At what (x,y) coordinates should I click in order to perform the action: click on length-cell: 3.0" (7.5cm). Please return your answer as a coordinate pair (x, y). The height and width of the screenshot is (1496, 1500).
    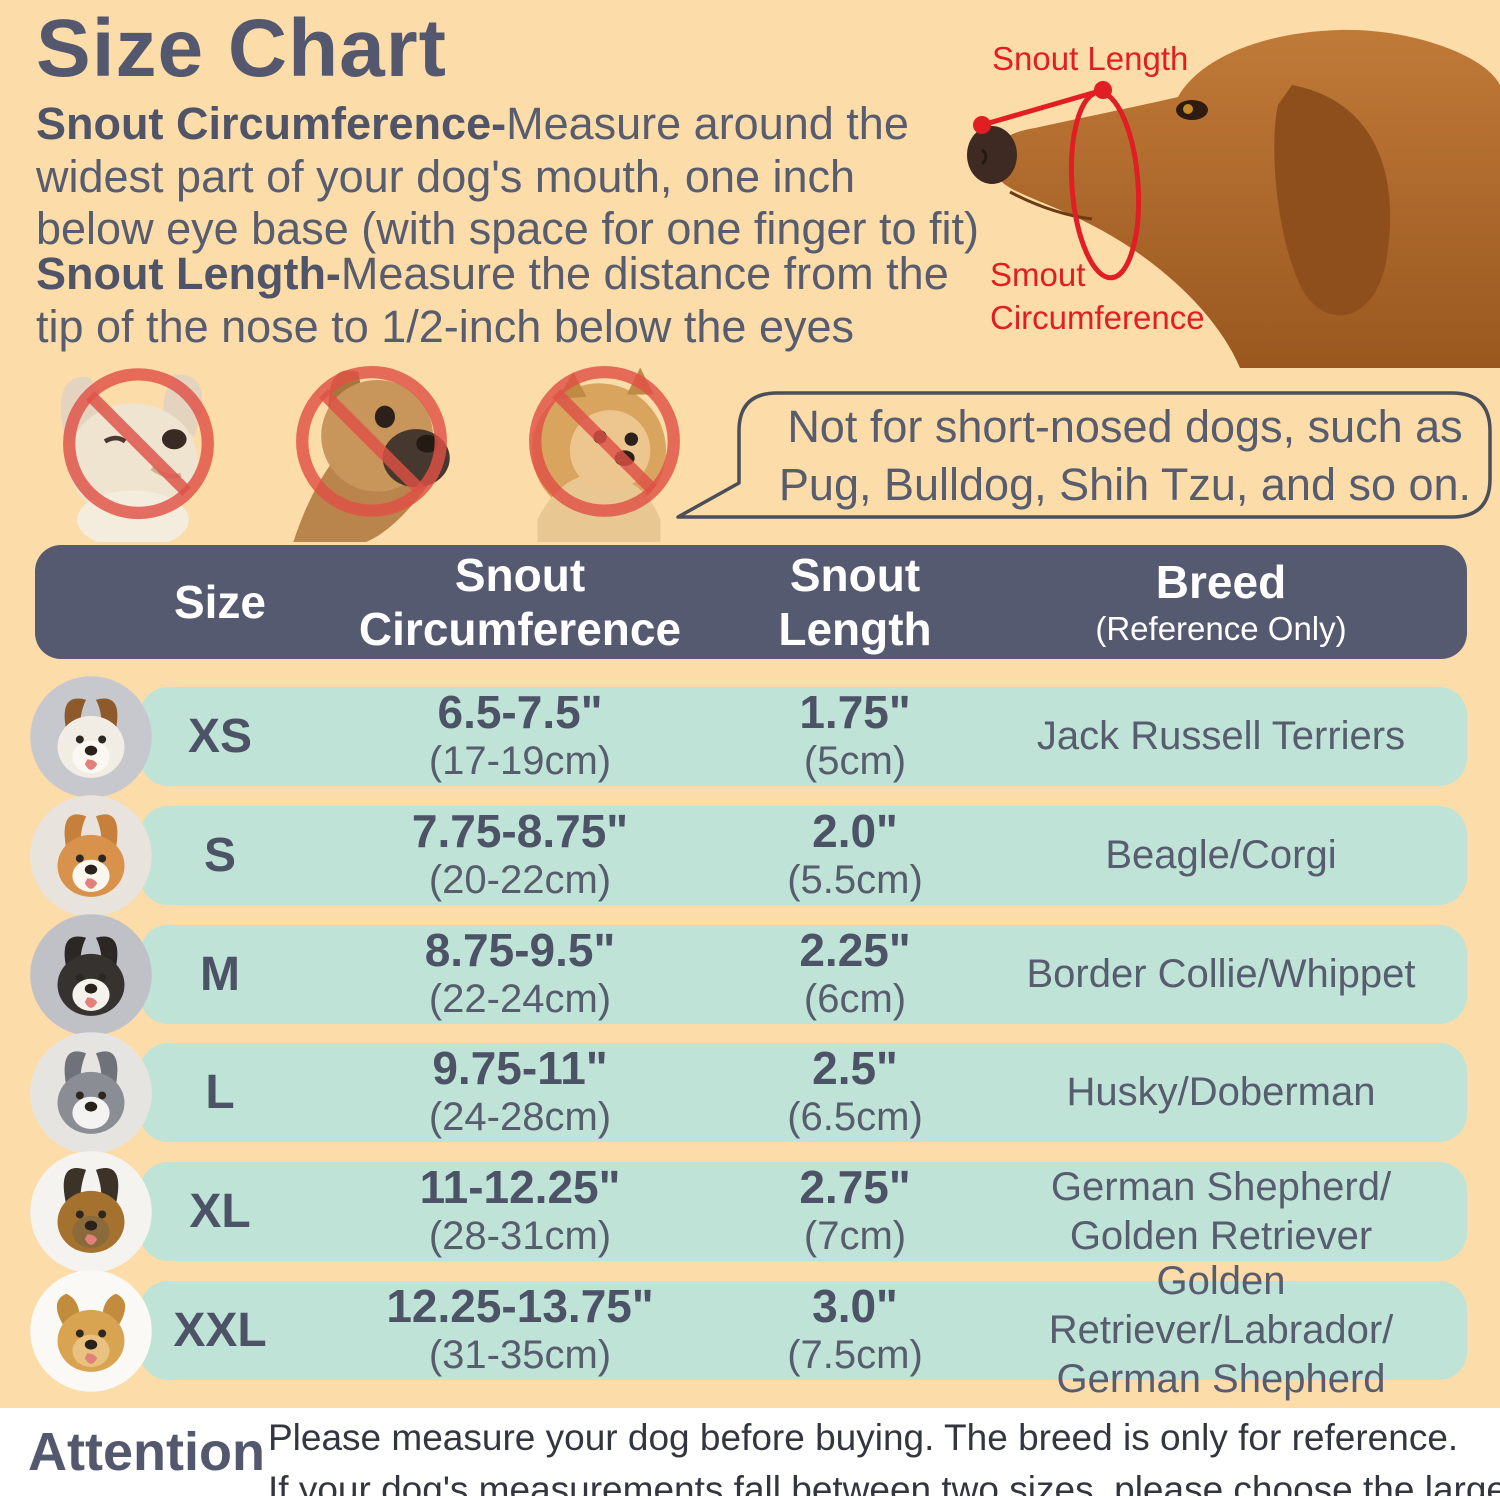
    Looking at the image, I should click on (855, 1328).